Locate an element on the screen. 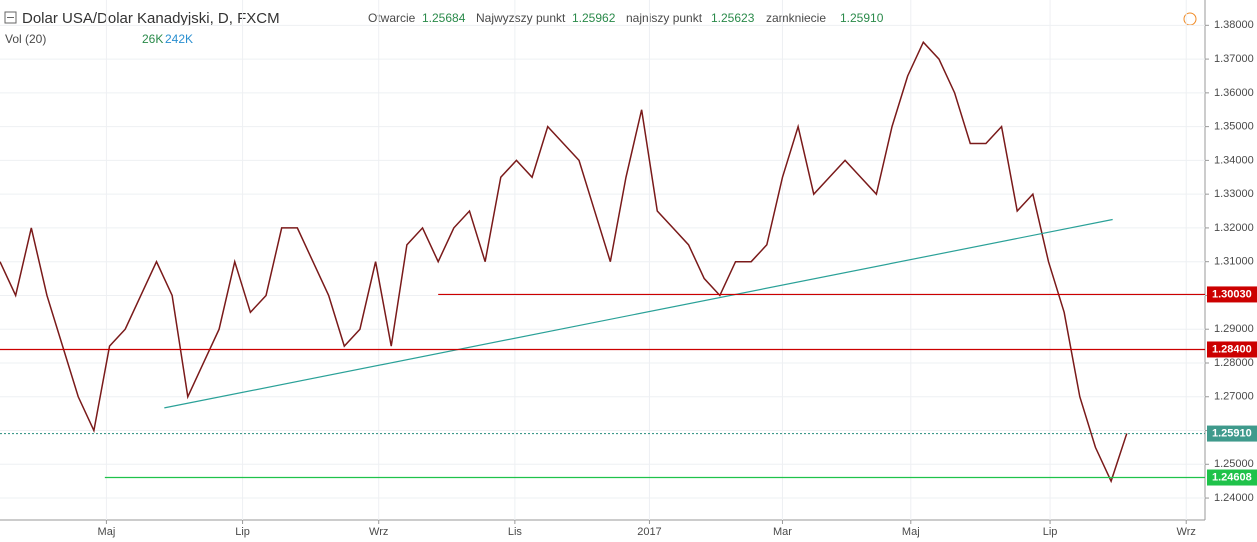 The image size is (1257, 542). y-tick-label: 1.25000 is located at coordinates (1234, 464).